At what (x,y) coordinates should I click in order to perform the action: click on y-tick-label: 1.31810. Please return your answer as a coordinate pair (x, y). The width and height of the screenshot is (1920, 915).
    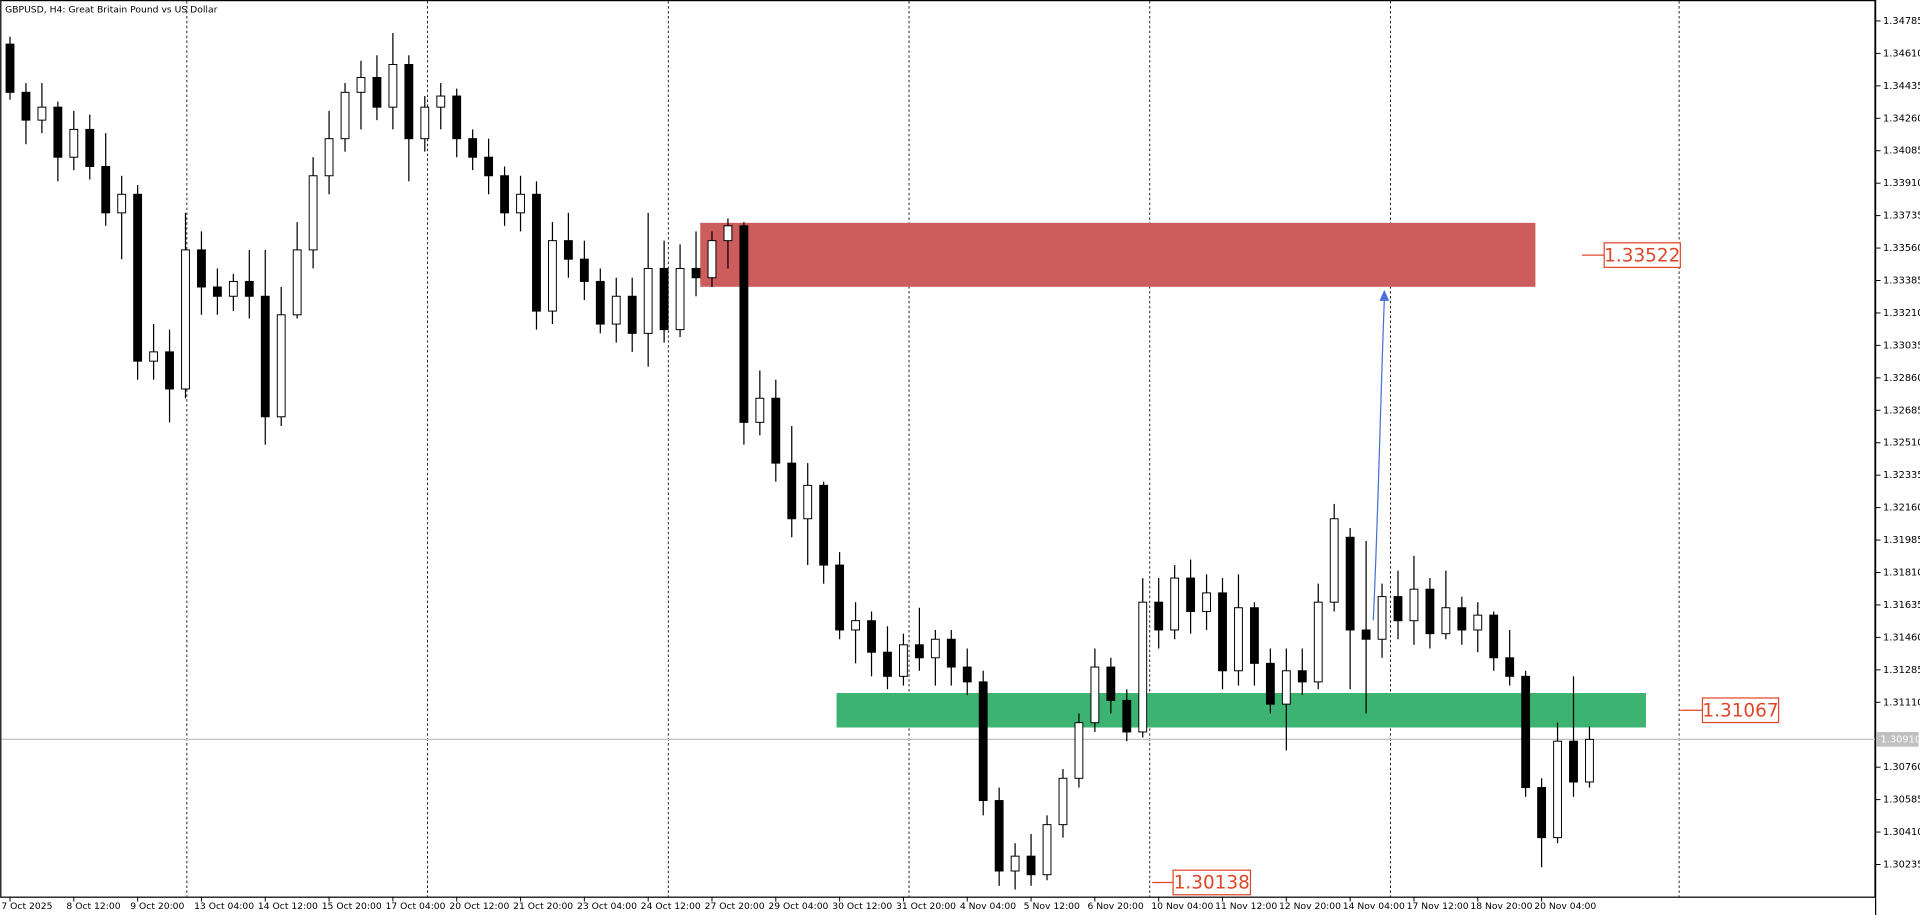
    Looking at the image, I should click on (1901, 573).